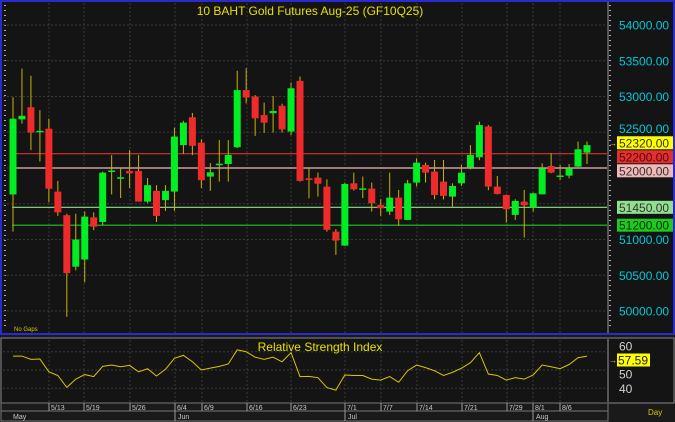 The width and height of the screenshot is (675, 422). I want to click on date-tick-label: 7/21, so click(471, 408).